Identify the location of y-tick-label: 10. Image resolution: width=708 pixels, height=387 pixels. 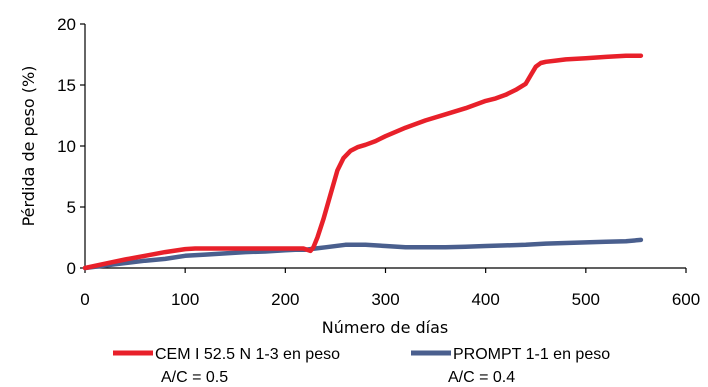
(66, 146).